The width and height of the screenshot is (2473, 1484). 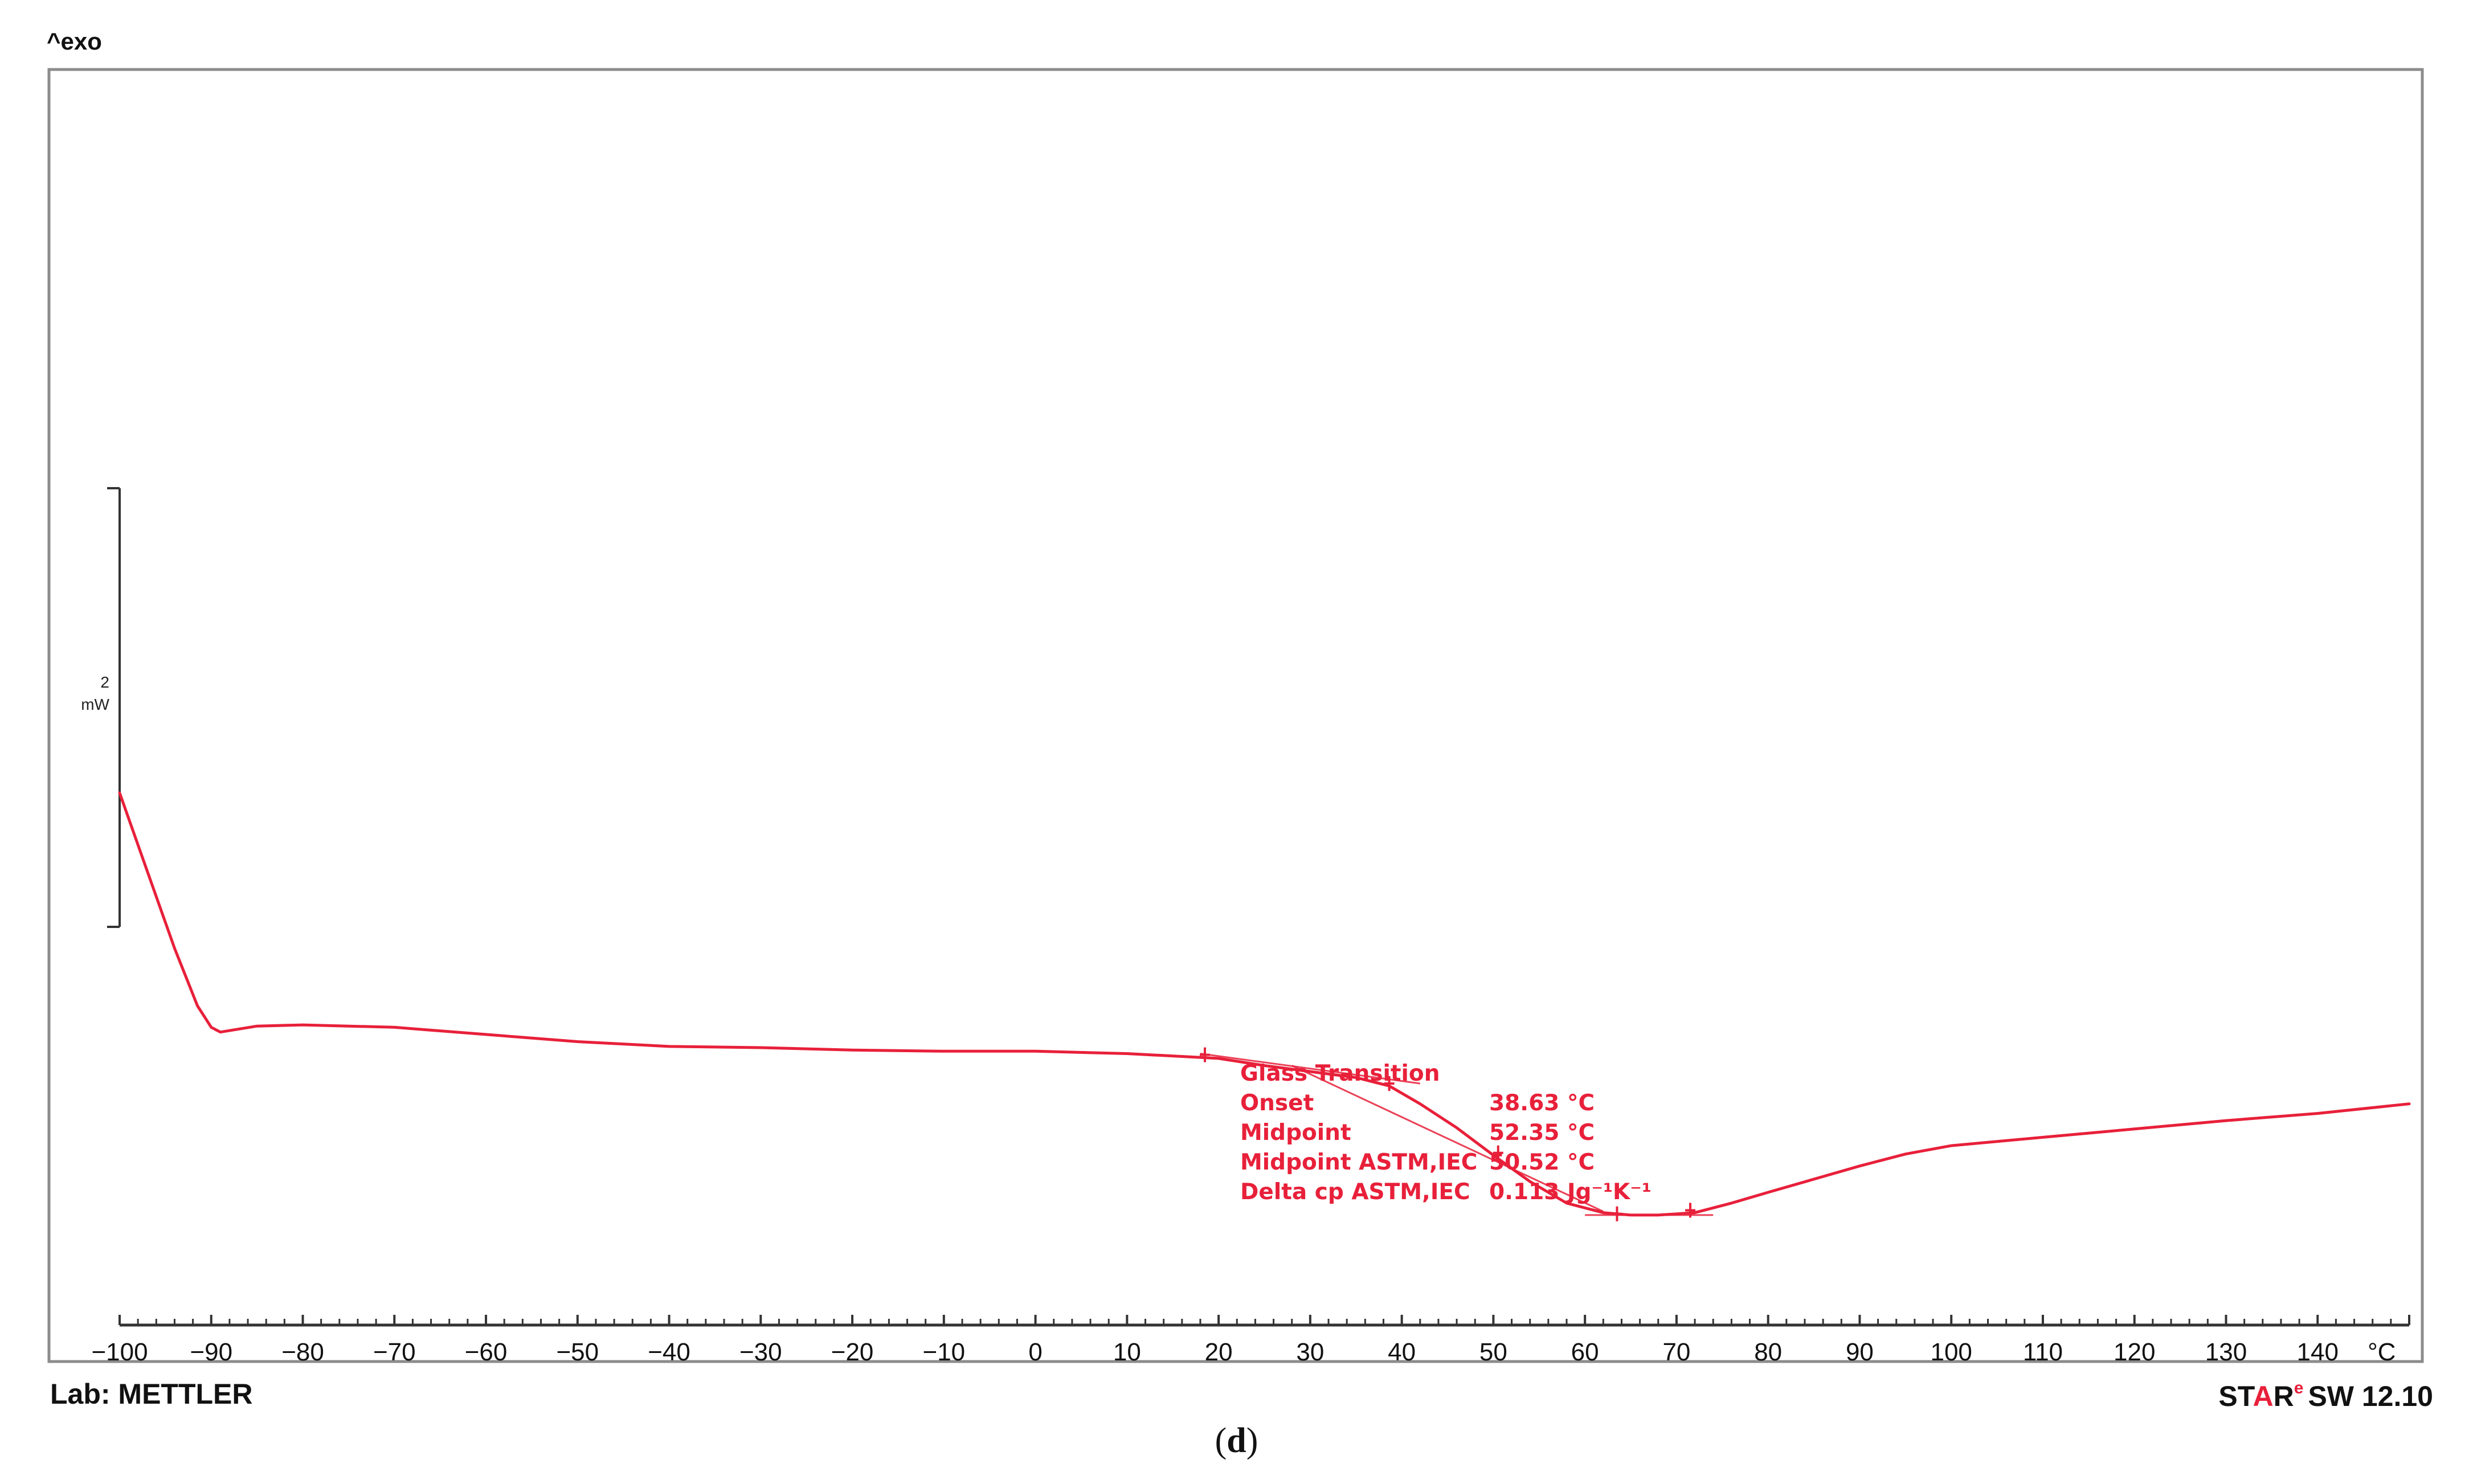 What do you see at coordinates (1277, 1103) in the screenshot?
I see `annotation-key: Onset` at bounding box center [1277, 1103].